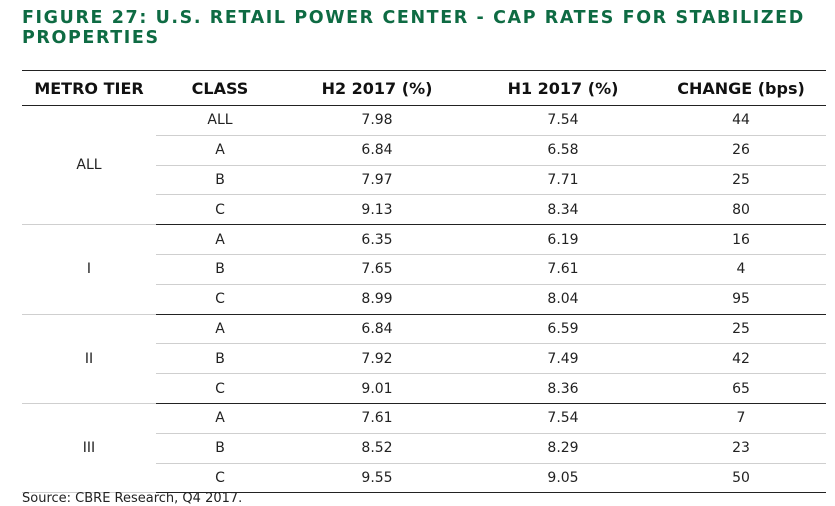 This screenshot has width=835, height=506. What do you see at coordinates (220, 120) in the screenshot?
I see `class-cell: ALL` at bounding box center [220, 120].